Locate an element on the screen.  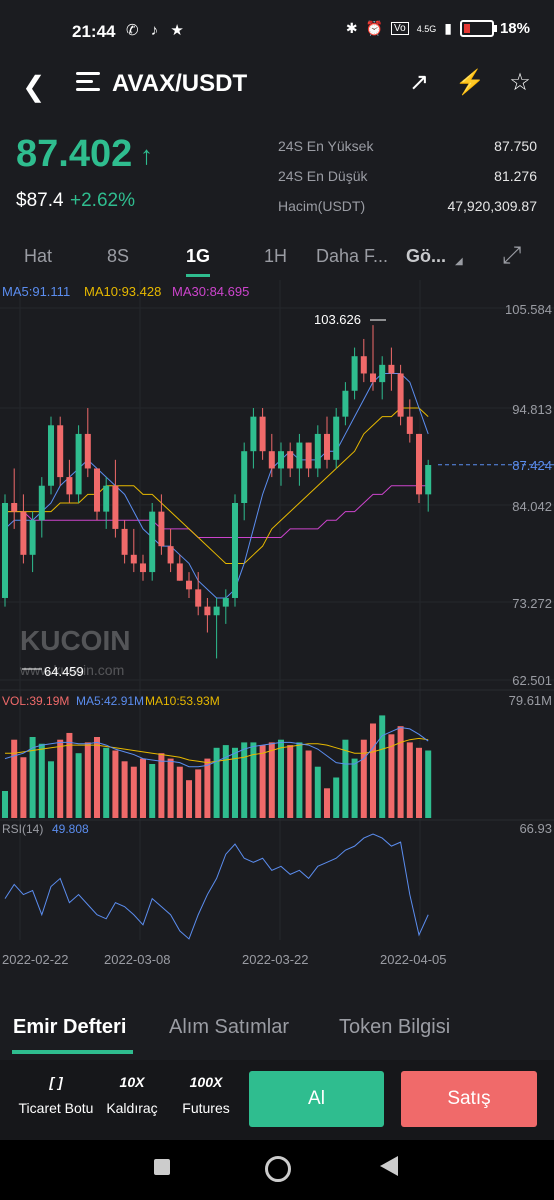
app-notification-icon: ★ is located at coordinates (177, 30).